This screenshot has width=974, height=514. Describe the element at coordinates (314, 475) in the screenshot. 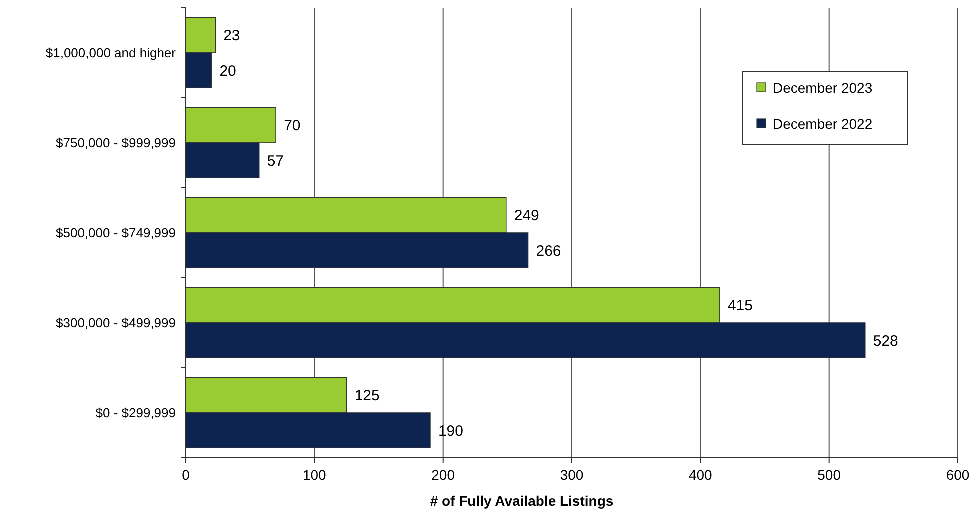

I see `x-tick-label: 100` at that location.